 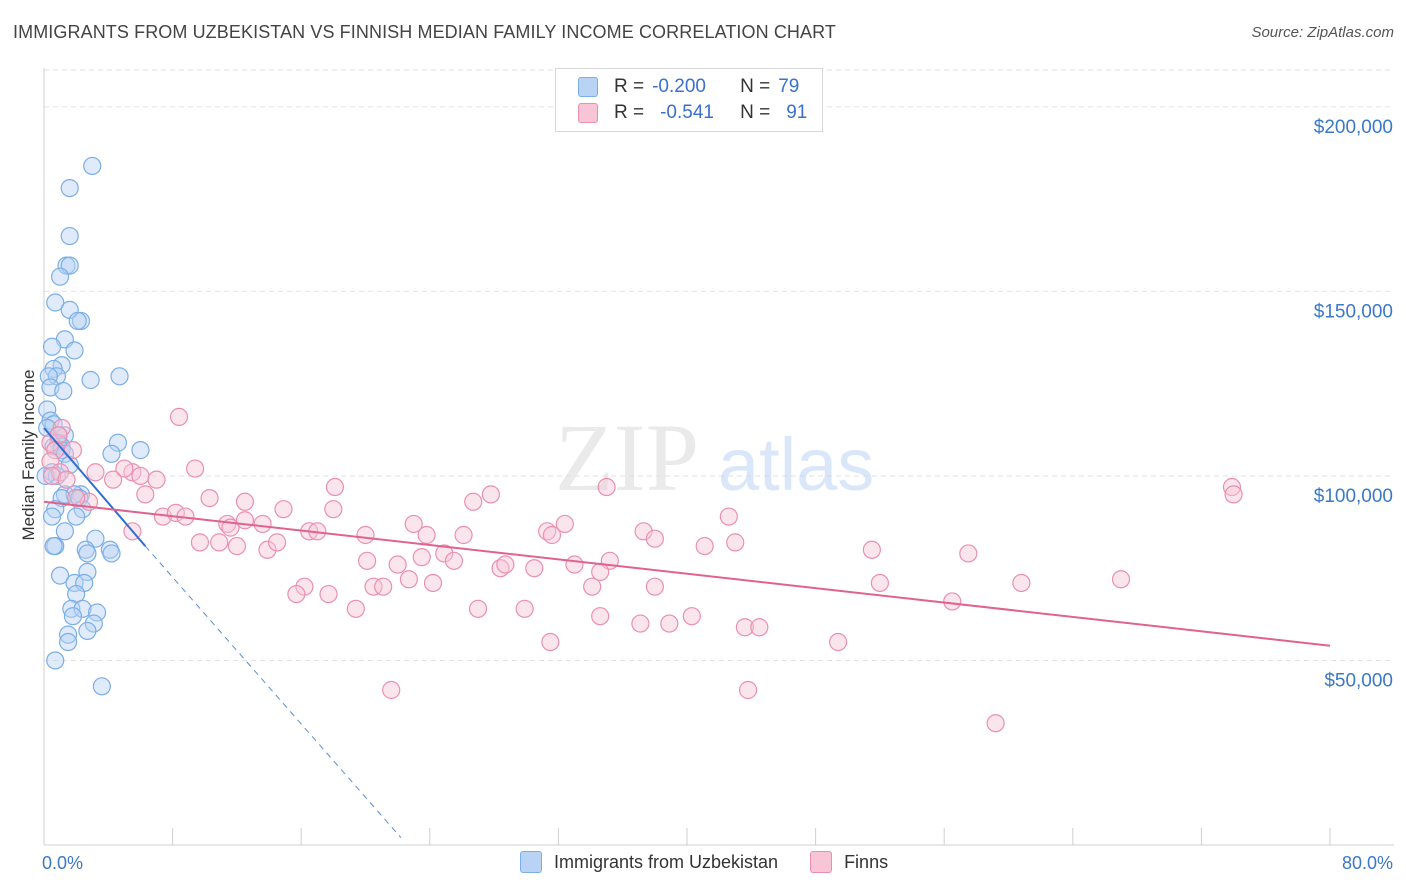 I want to click on legend-item-uzbekistan: Immigrants from Uzbekistan, so click(x=649, y=862).